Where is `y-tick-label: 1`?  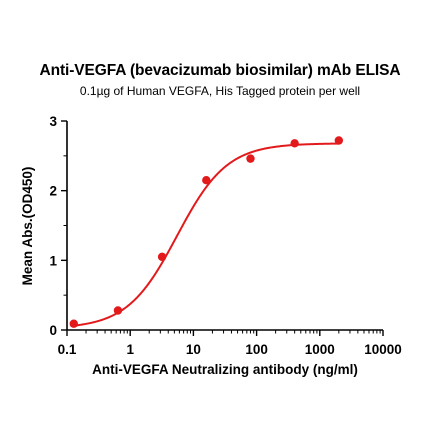 y-tick-label: 1 is located at coordinates (53, 260).